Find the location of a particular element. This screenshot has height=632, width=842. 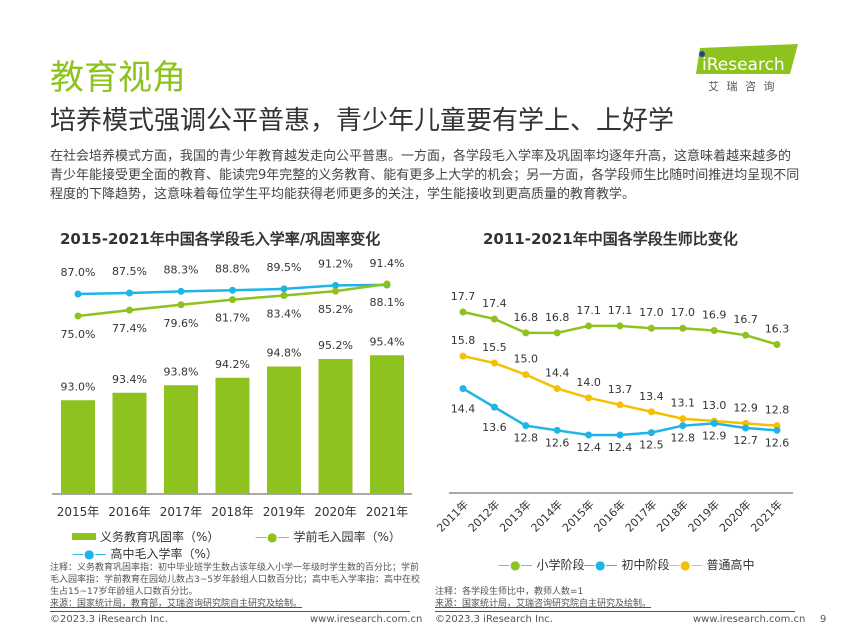

bar-label: 94.8% is located at coordinates (284, 353).